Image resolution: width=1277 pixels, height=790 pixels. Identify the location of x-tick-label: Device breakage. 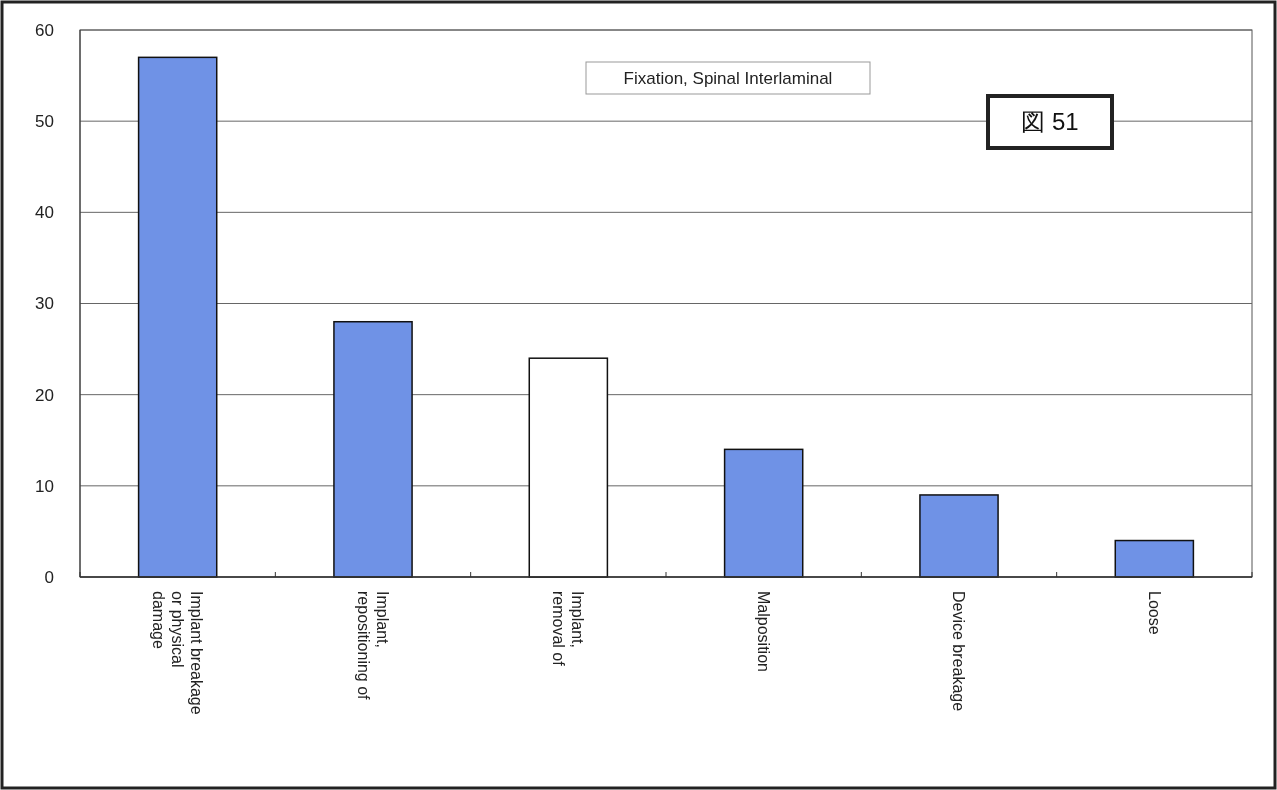
(959, 651).